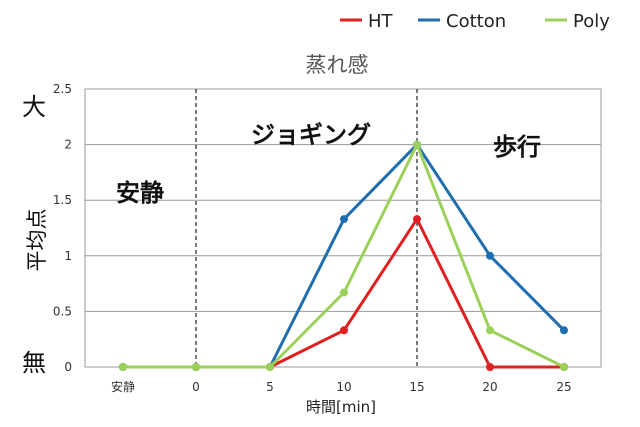  What do you see at coordinates (34, 107) in the screenshot?
I see `scale-top-label: 大` at bounding box center [34, 107].